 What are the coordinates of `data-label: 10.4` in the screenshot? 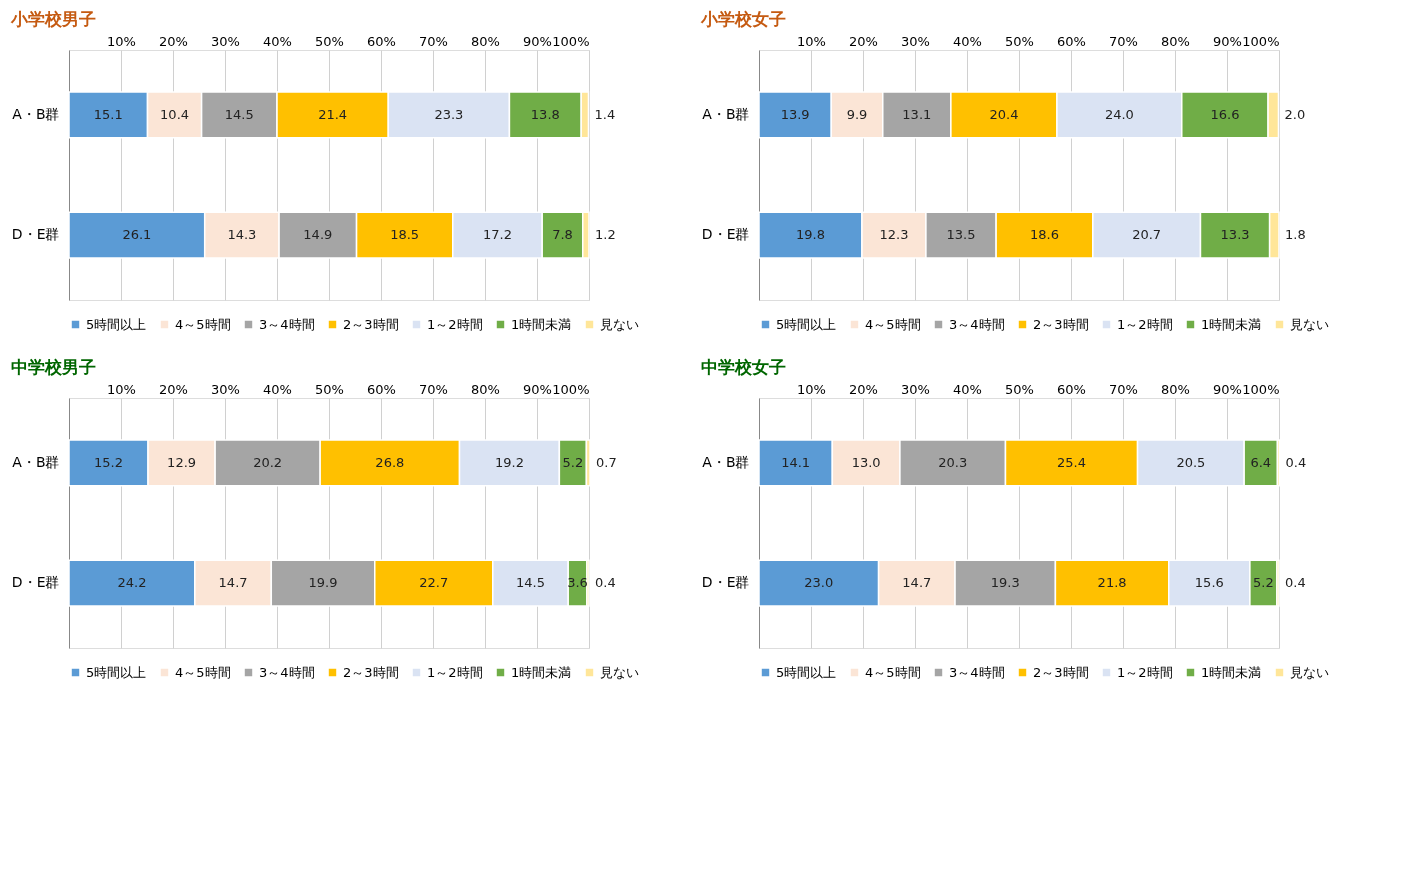 It's located at (175, 114).